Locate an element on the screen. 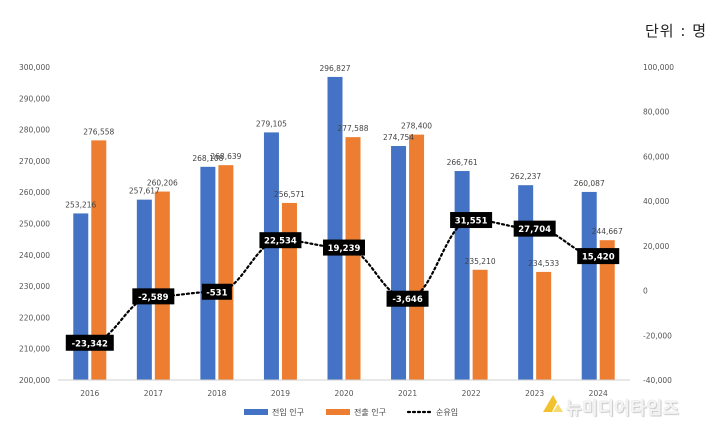 This screenshot has height=433, width=715. net-inflow-label: -23,342 is located at coordinates (90, 344).